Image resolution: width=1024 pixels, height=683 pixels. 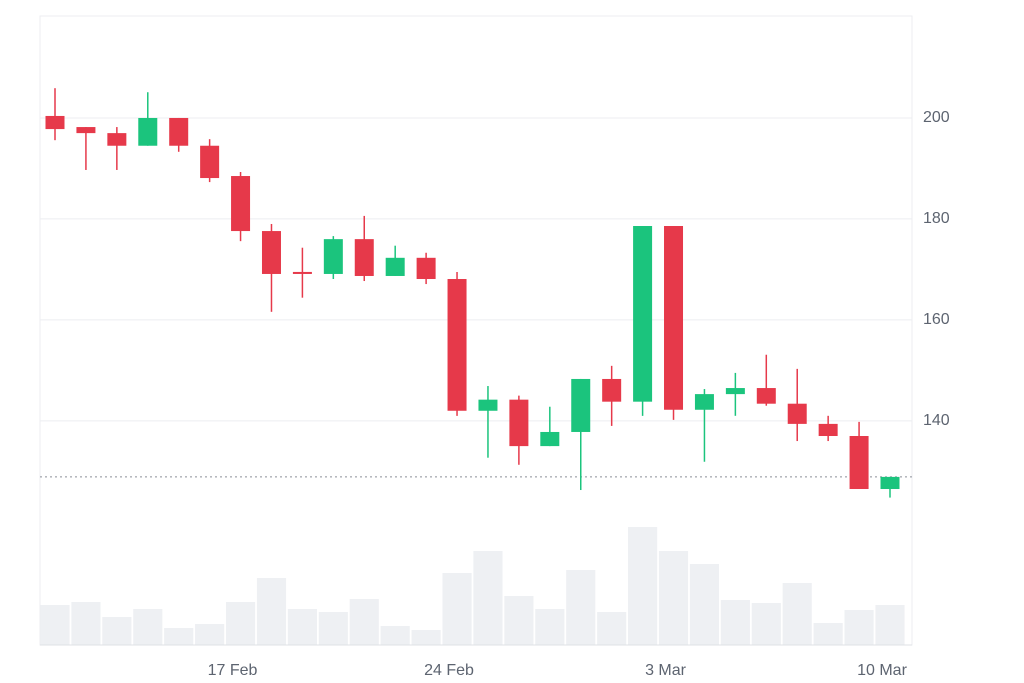 What do you see at coordinates (666, 670) in the screenshot?
I see `x-tick-label: 3 Mar` at bounding box center [666, 670].